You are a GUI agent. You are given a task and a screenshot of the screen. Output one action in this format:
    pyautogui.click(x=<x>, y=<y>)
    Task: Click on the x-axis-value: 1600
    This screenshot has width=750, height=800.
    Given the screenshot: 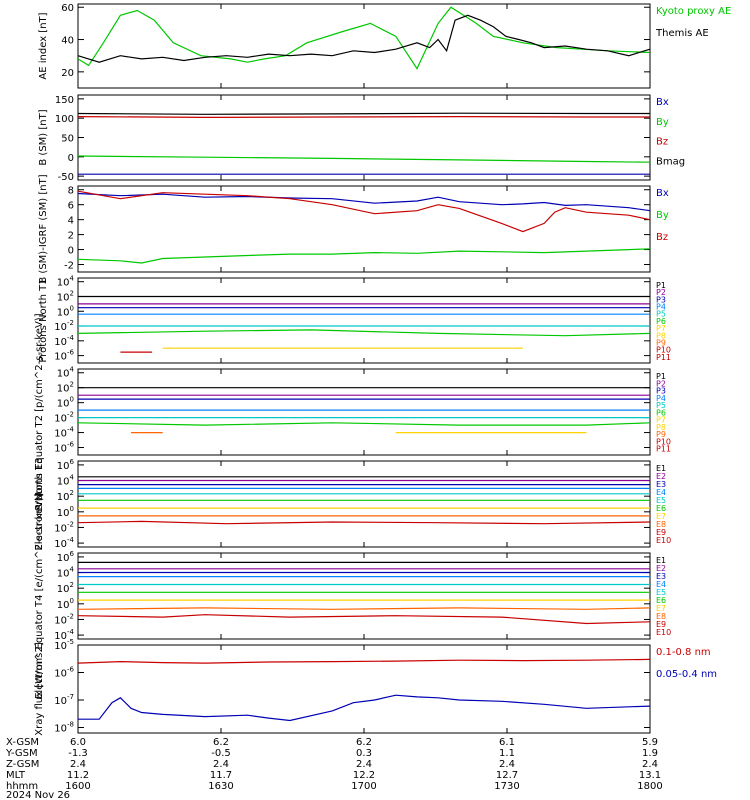 What is the action you would take?
    pyautogui.click(x=77, y=786)
    